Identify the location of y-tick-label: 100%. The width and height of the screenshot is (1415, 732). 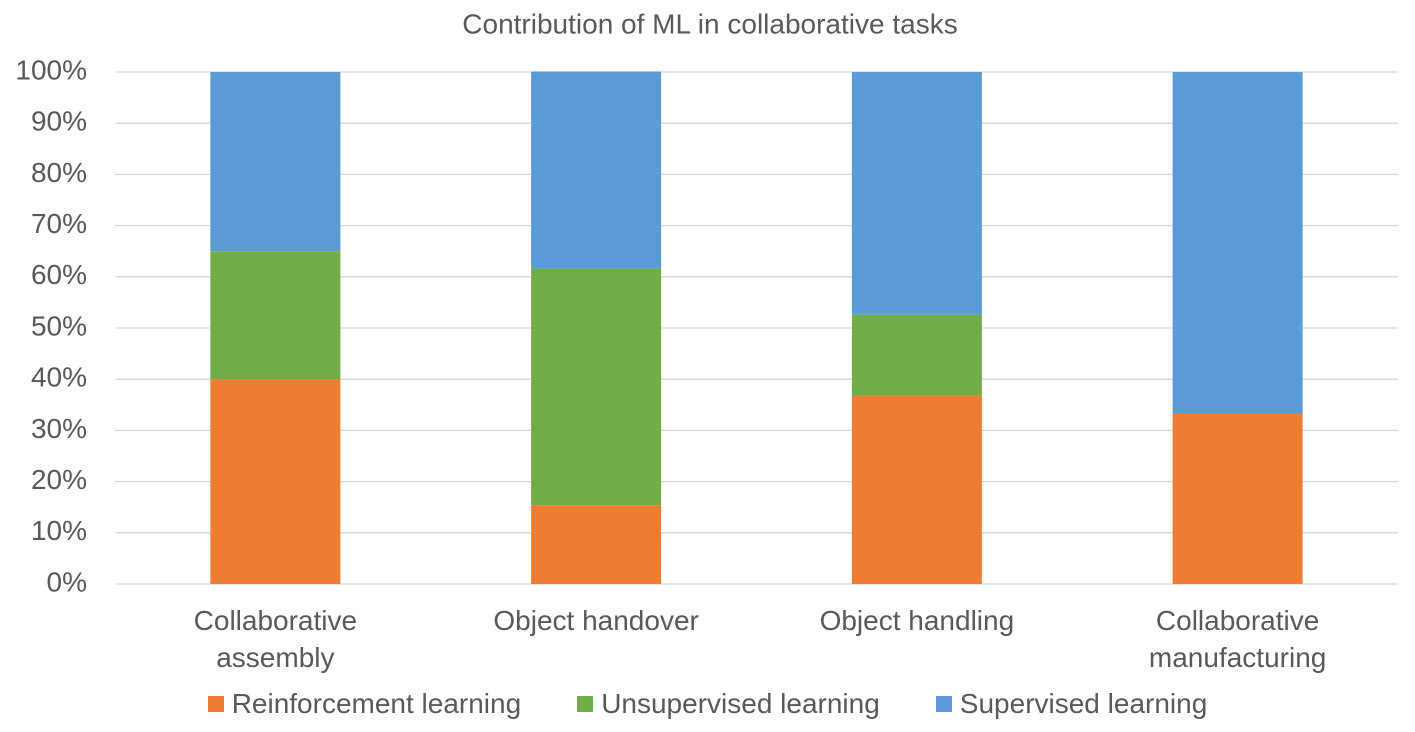
(51, 69).